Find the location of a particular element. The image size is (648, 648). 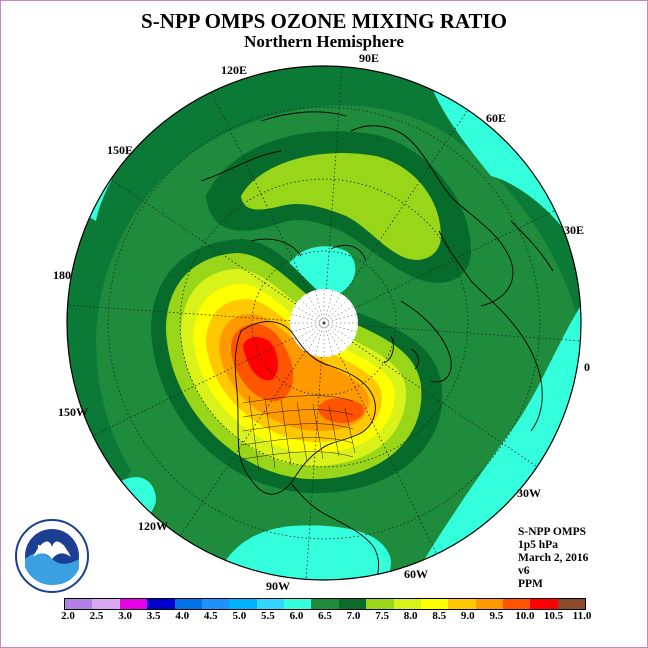

lon-label-180: 180 is located at coordinates (62, 275).